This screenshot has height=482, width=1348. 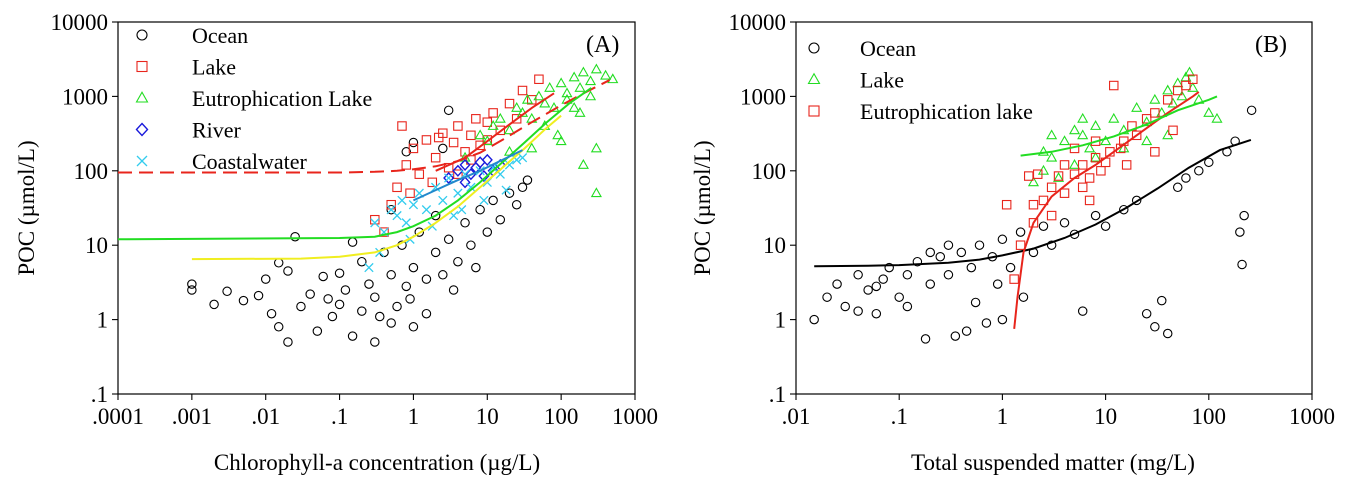 What do you see at coordinates (446, 213) in the screenshot?
I see `series-coastalwater` at bounding box center [446, 213].